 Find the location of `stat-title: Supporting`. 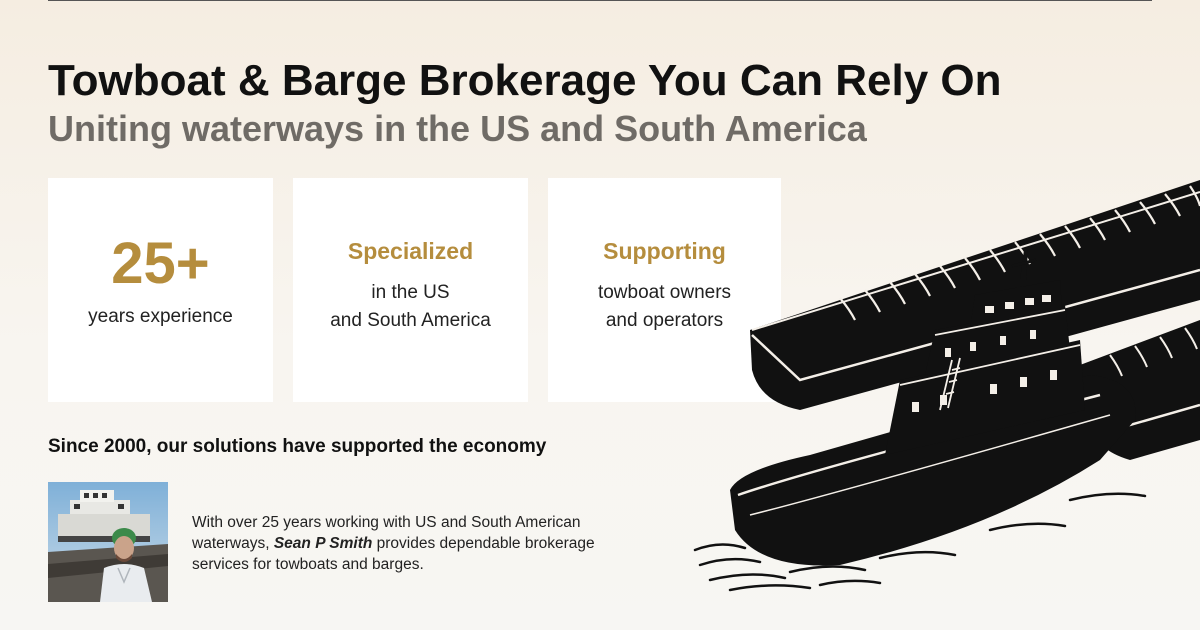

stat-title: Supporting is located at coordinates (664, 250).